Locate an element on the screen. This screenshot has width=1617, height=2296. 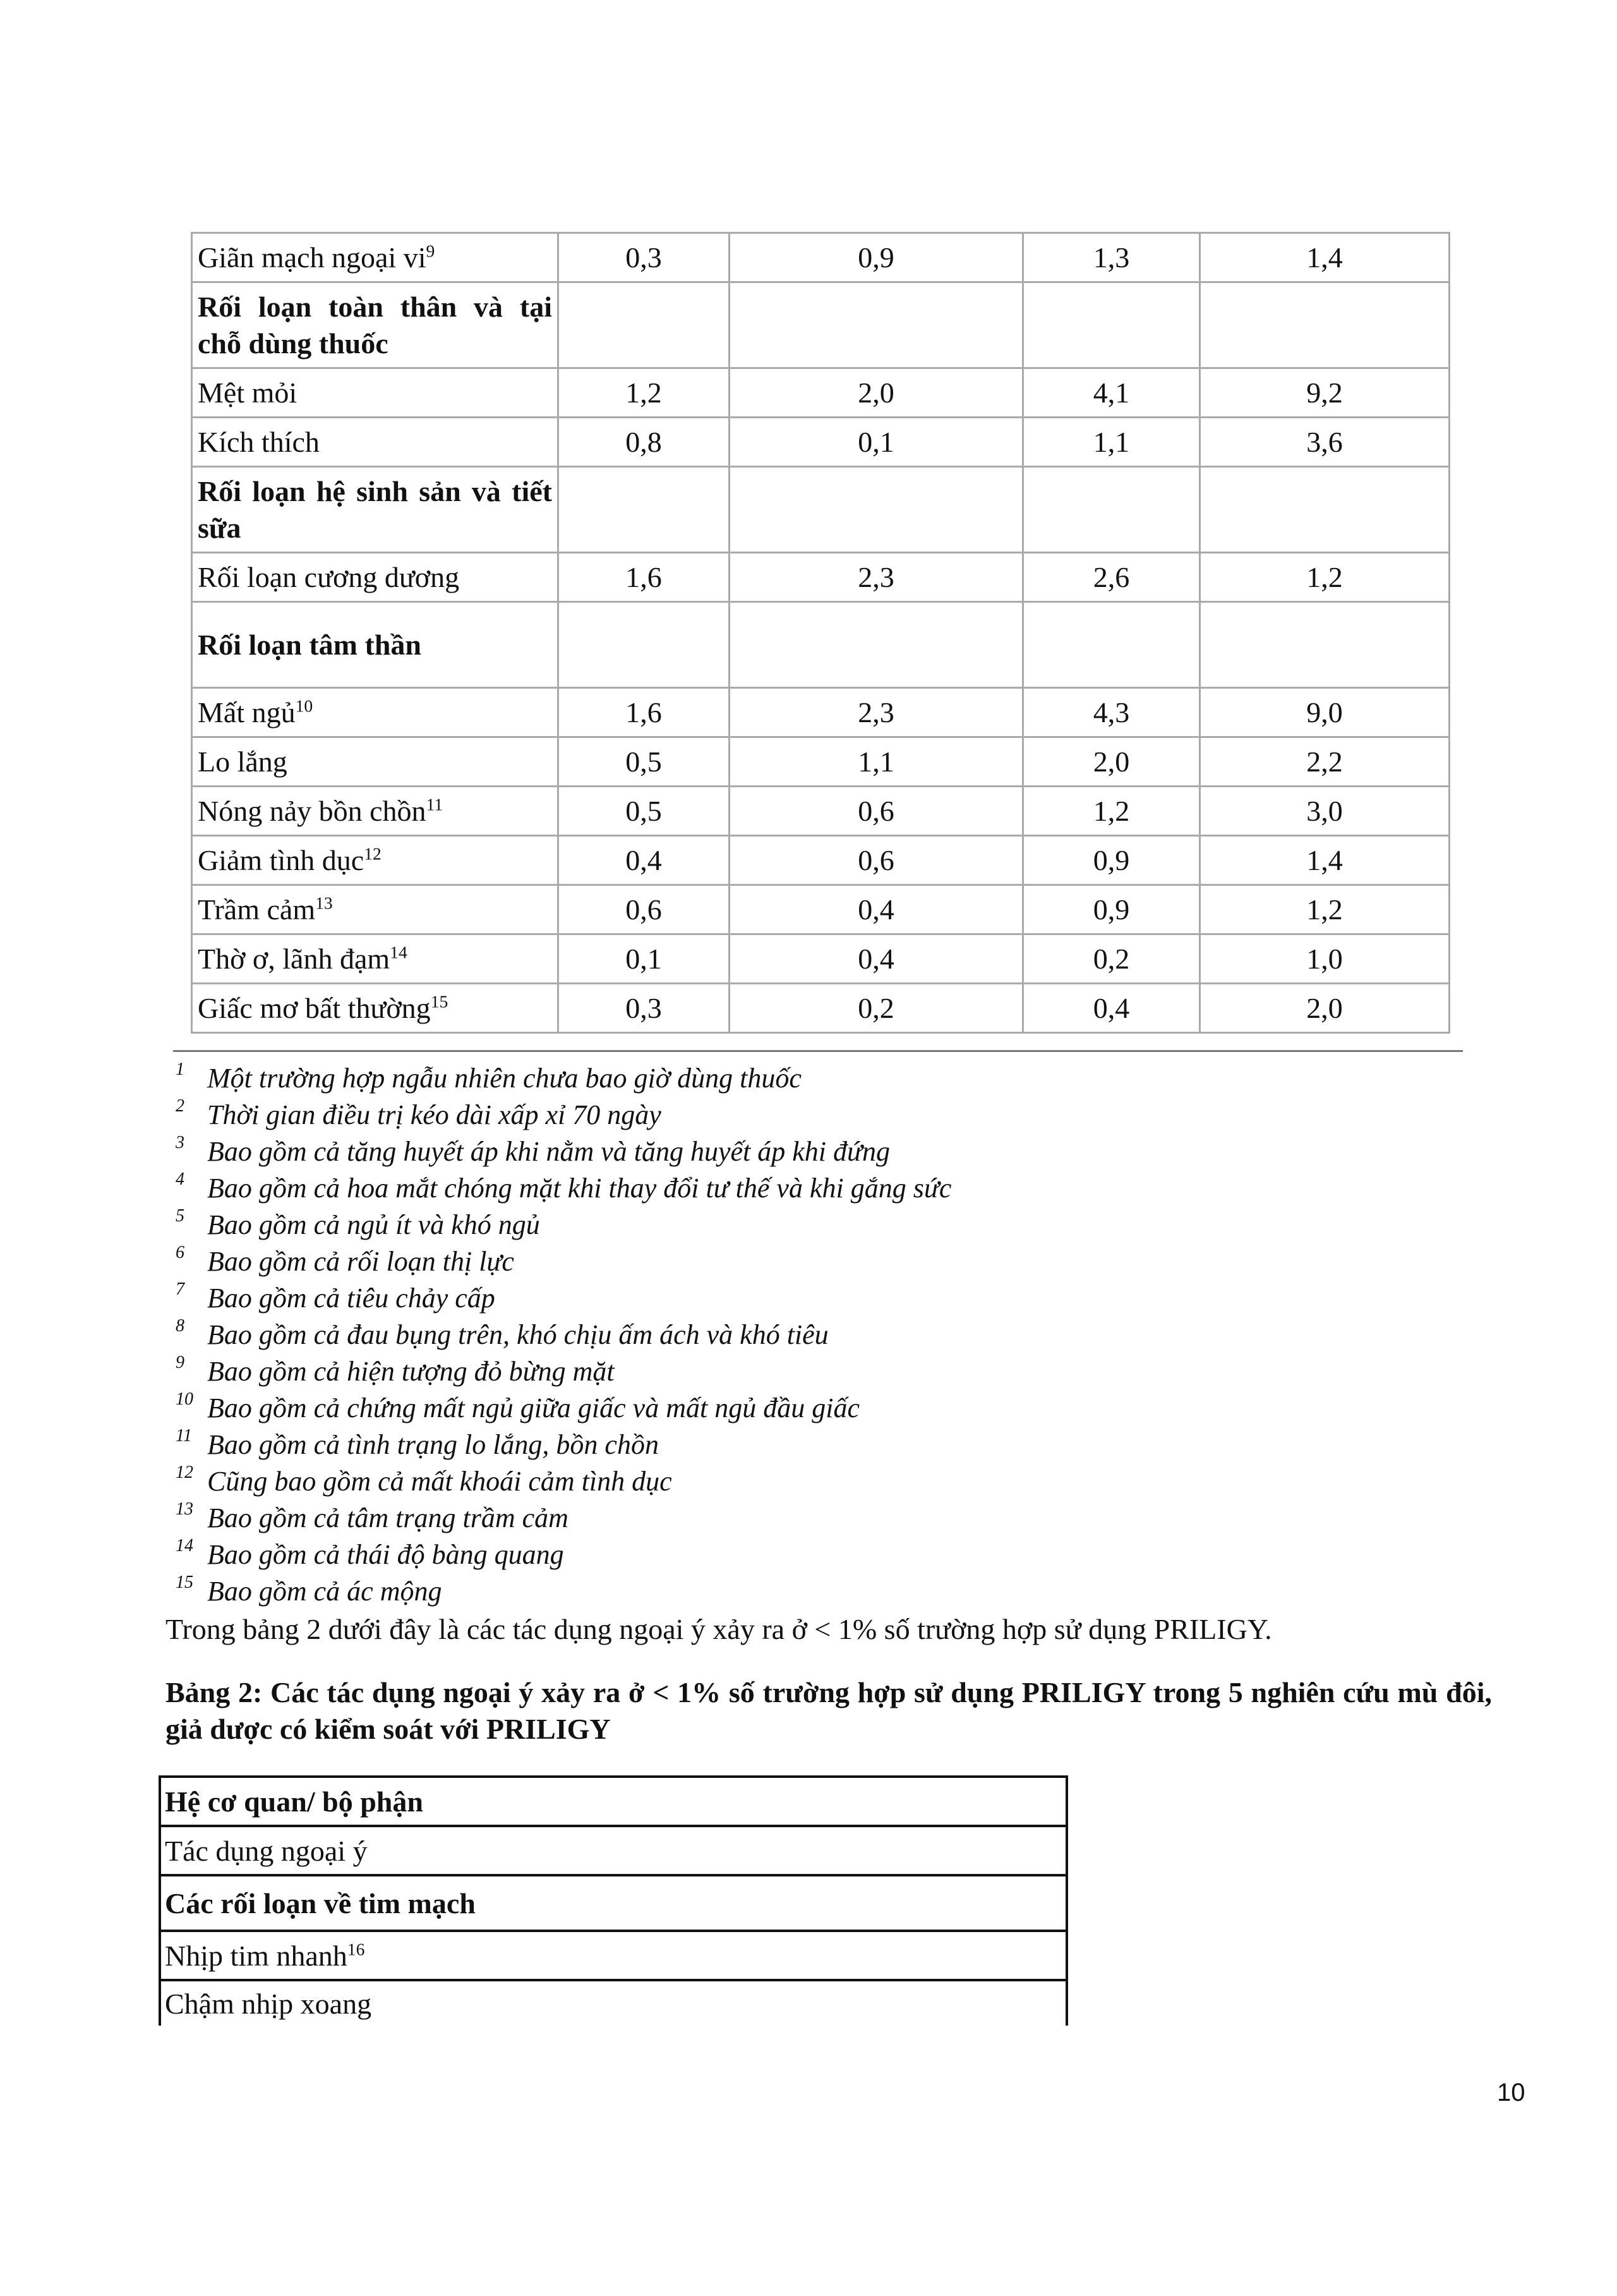
value-cell: 0,6 is located at coordinates (643, 909).